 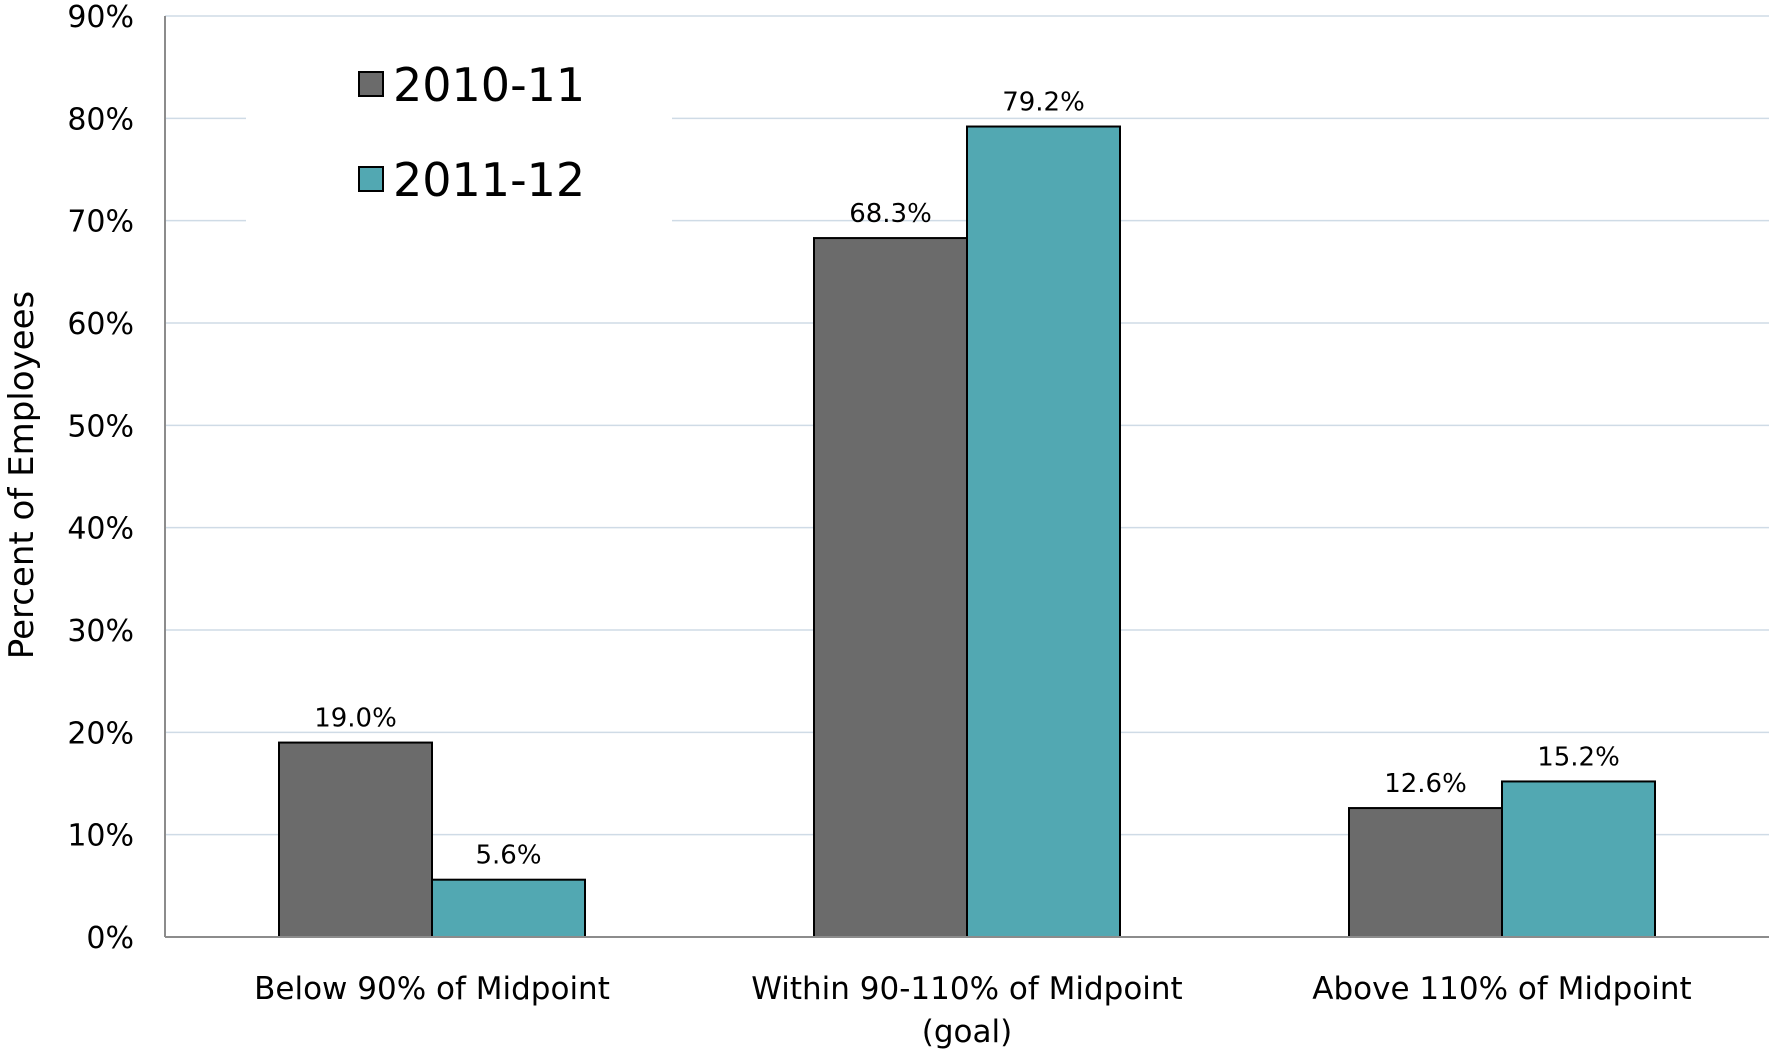 I want to click on legend-background, so click(x=459, y=135).